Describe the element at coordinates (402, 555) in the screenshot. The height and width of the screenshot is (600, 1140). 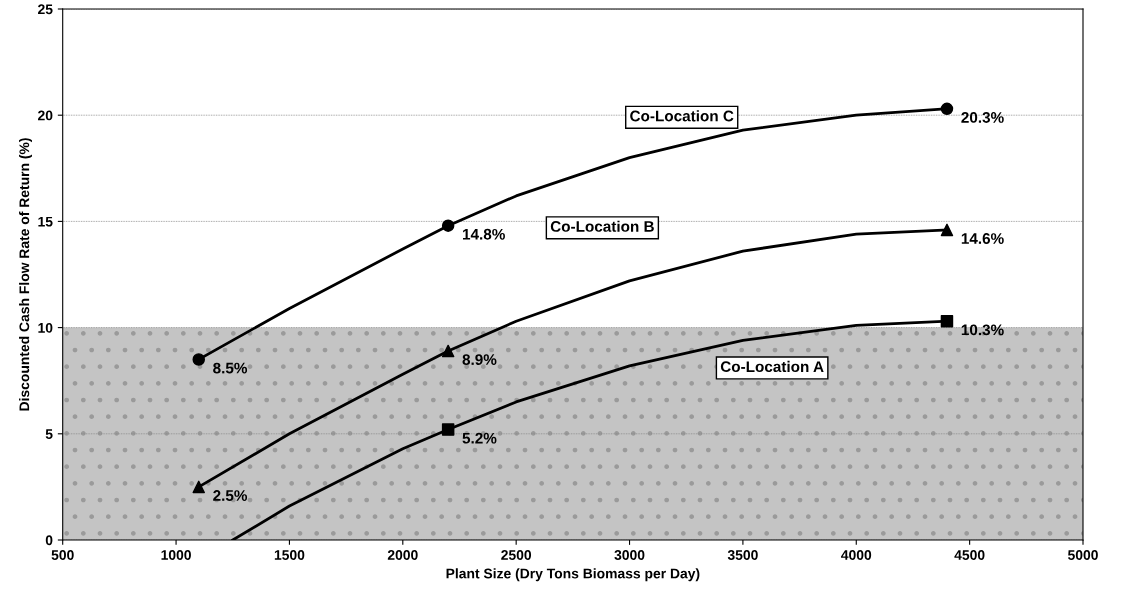
I see `x-tick-label: 2000` at that location.